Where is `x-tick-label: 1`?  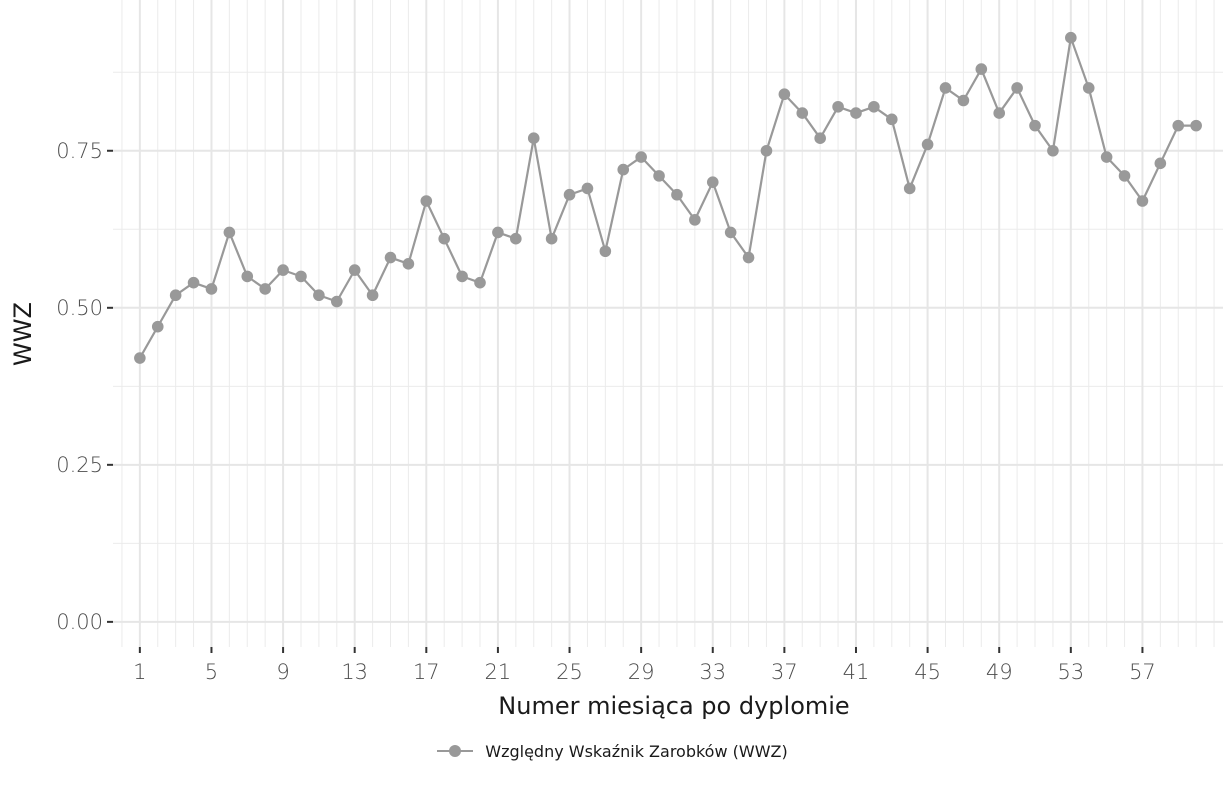
x-tick-label: 1 is located at coordinates (139, 672).